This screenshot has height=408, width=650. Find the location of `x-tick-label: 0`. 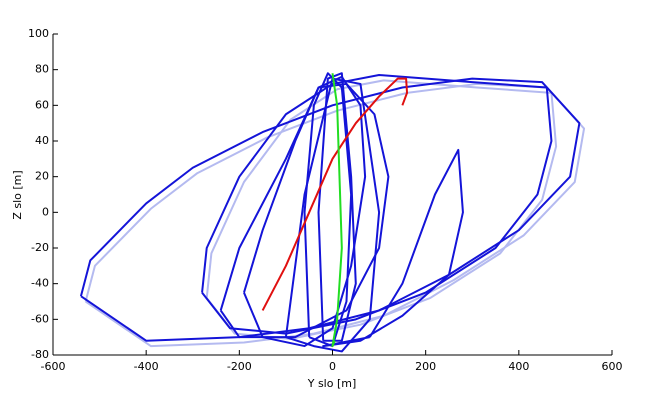

x-tick-label: 0 is located at coordinates (332, 366).